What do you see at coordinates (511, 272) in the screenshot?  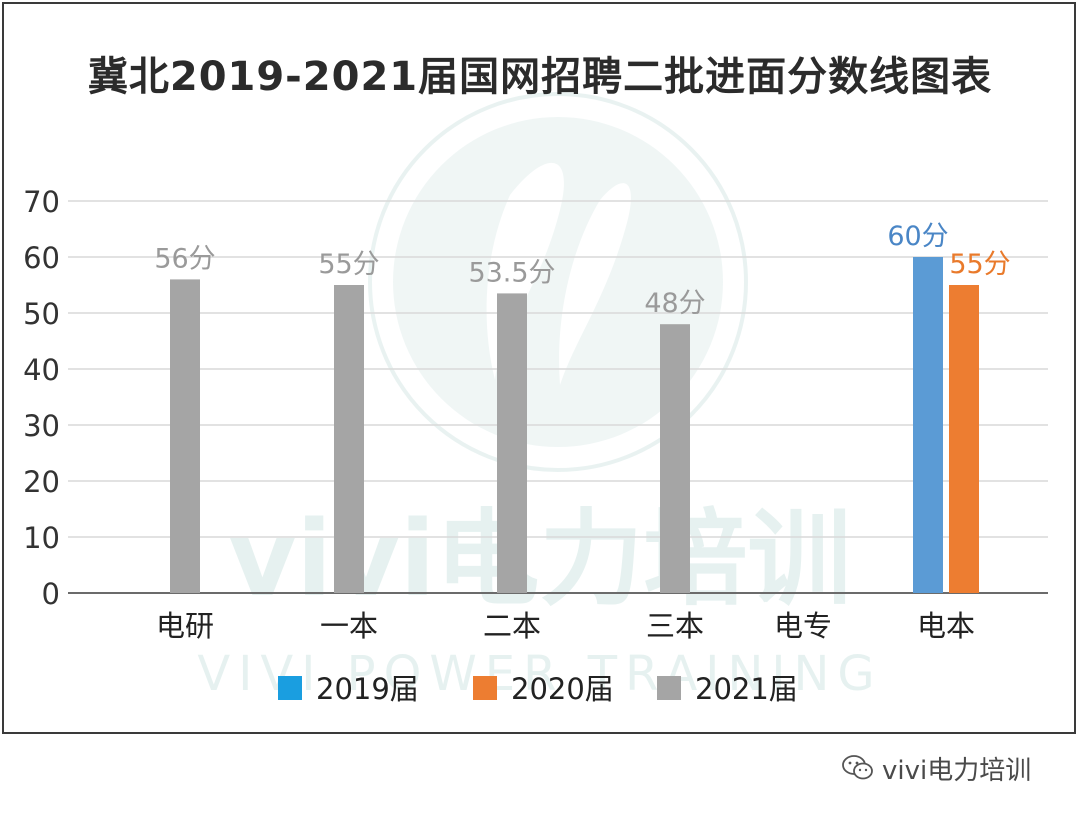 I see `data-label: 53.5分` at bounding box center [511, 272].